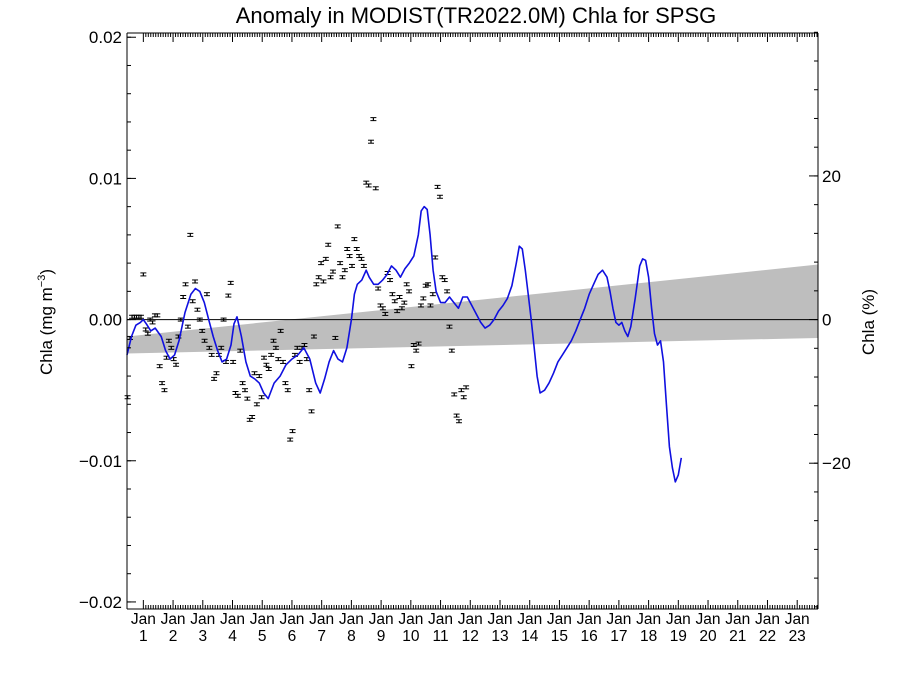 The height and width of the screenshot is (675, 900). What do you see at coordinates (321, 636) in the screenshot?
I see `x-tick-label-year: 7` at bounding box center [321, 636].